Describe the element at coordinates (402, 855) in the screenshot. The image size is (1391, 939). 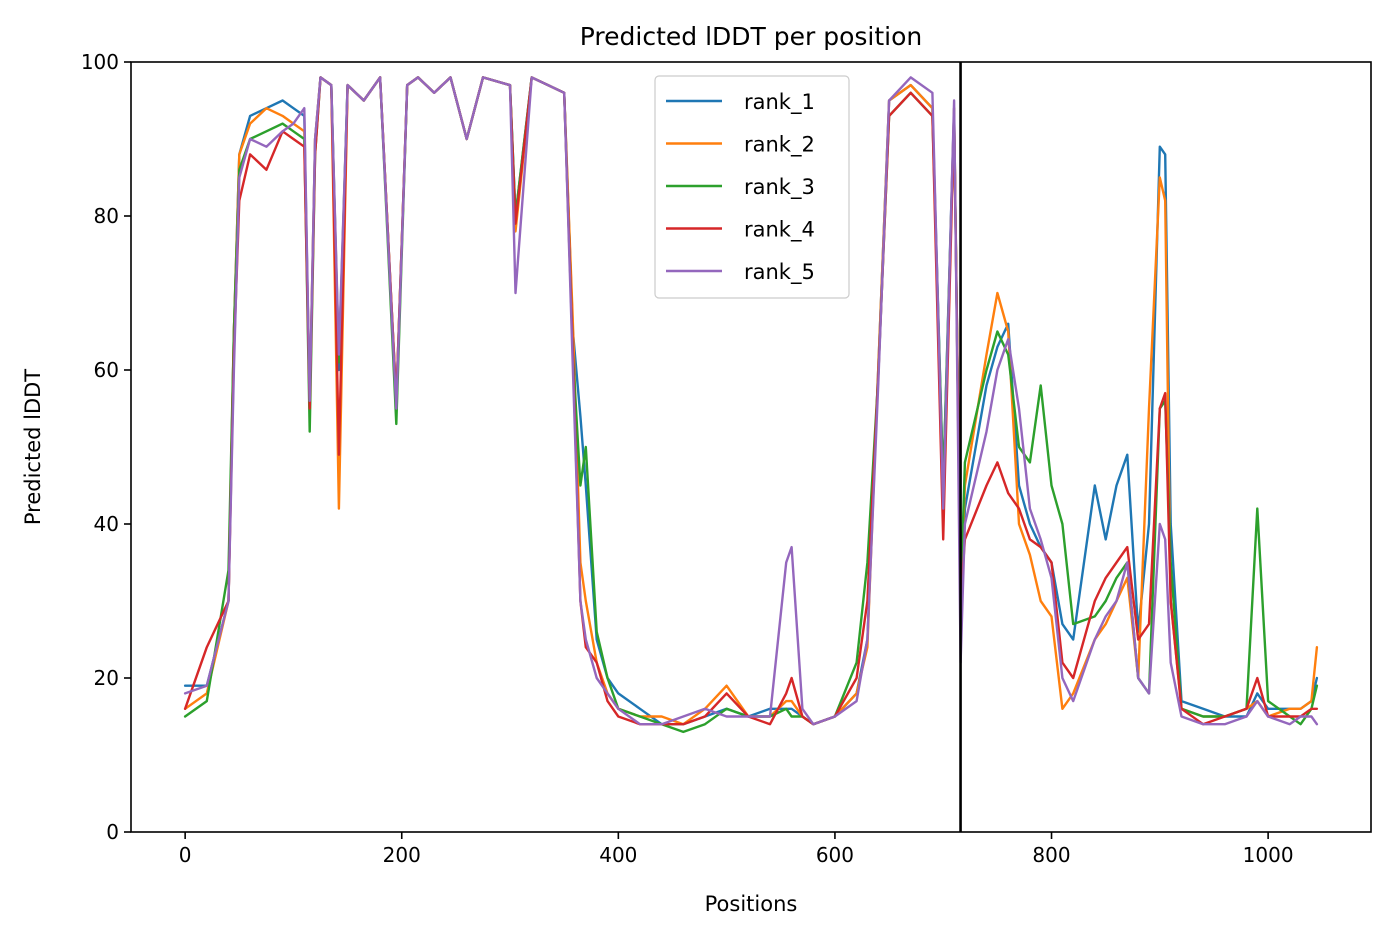
I see `x-tick-label: 200` at that location.